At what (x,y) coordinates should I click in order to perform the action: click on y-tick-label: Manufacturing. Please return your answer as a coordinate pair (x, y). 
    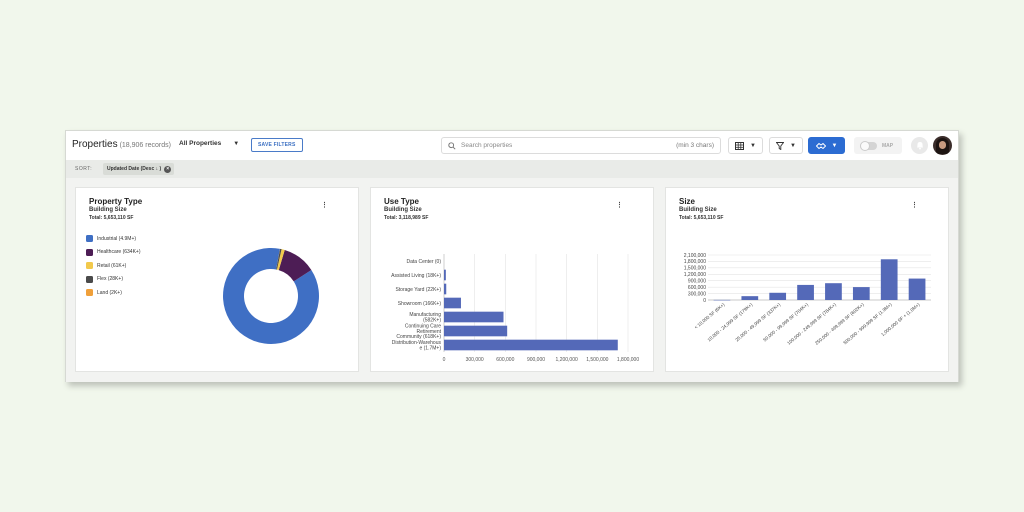
    Looking at the image, I should click on (425, 315).